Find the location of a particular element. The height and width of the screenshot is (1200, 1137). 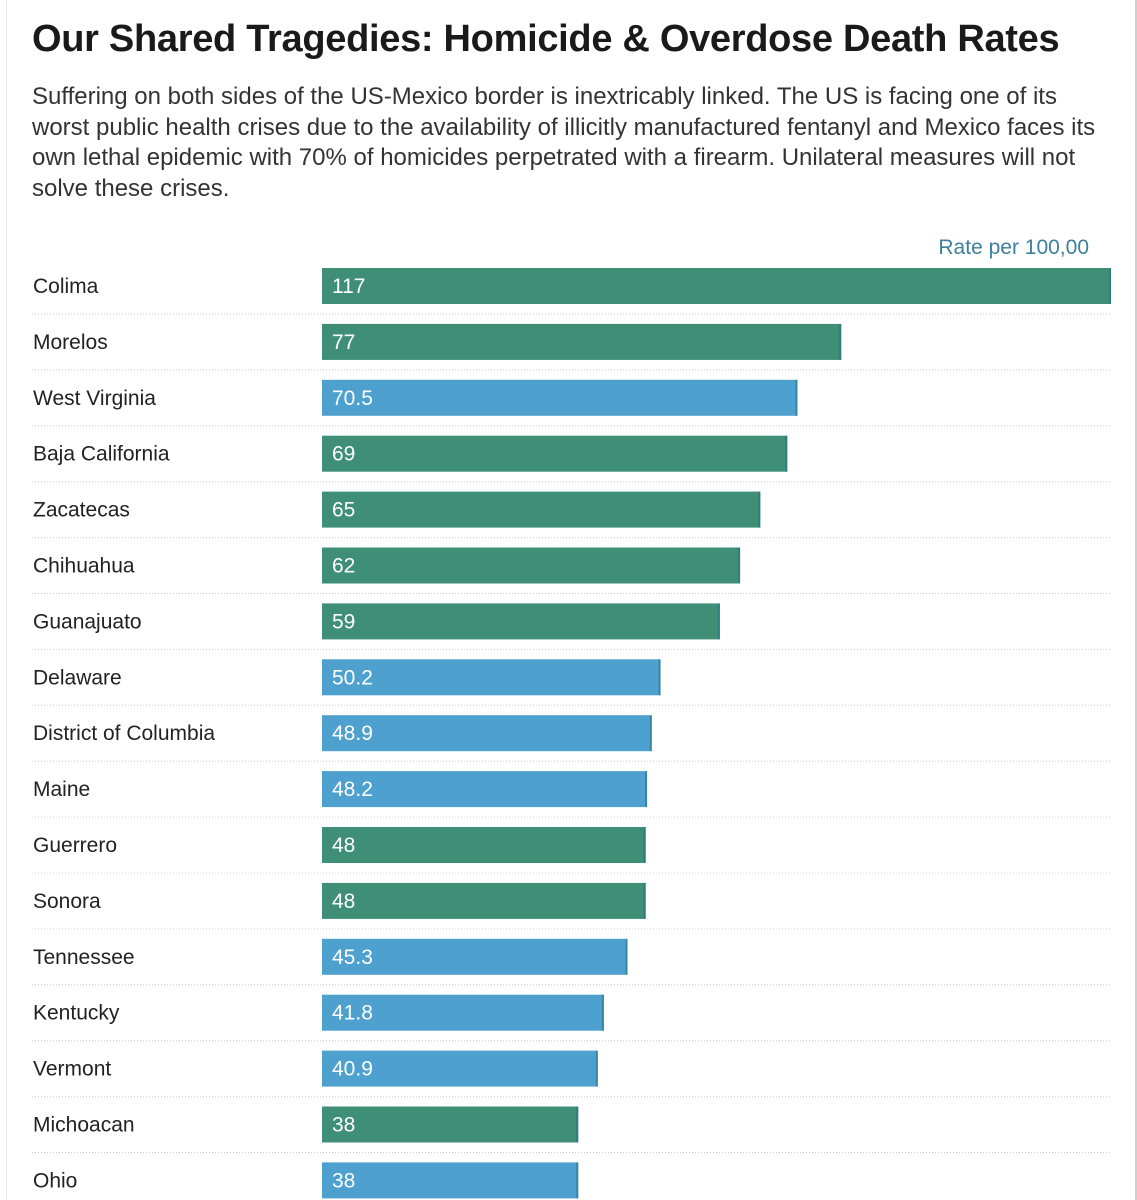

category-label: Sonora is located at coordinates (67, 901).